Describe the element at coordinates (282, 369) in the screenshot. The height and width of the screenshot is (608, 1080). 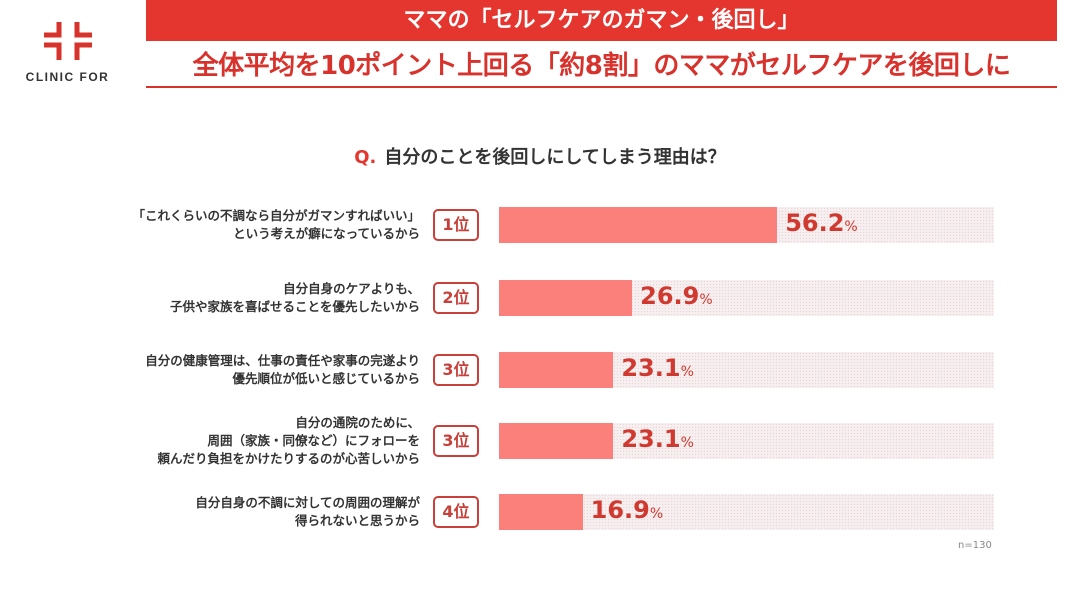
I see `category-label: 自分の健康管理は、仕事の責任や家事の完遂より 優先順位が低いと感じているから` at that location.